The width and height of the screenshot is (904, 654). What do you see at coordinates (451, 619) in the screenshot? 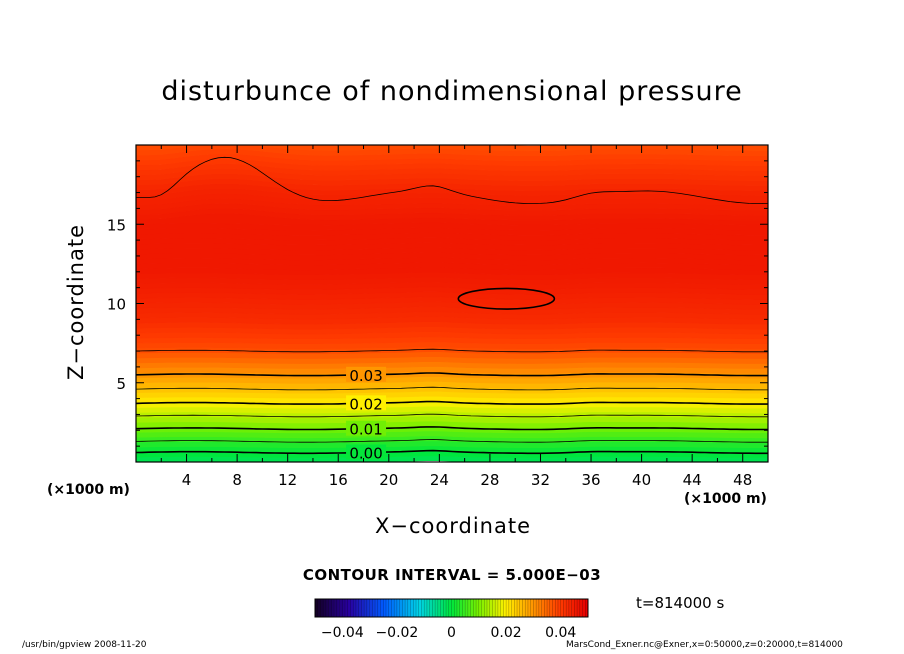
I see `colorbar: −0.04 −0.02 0 0.02 0.04` at bounding box center [451, 619].